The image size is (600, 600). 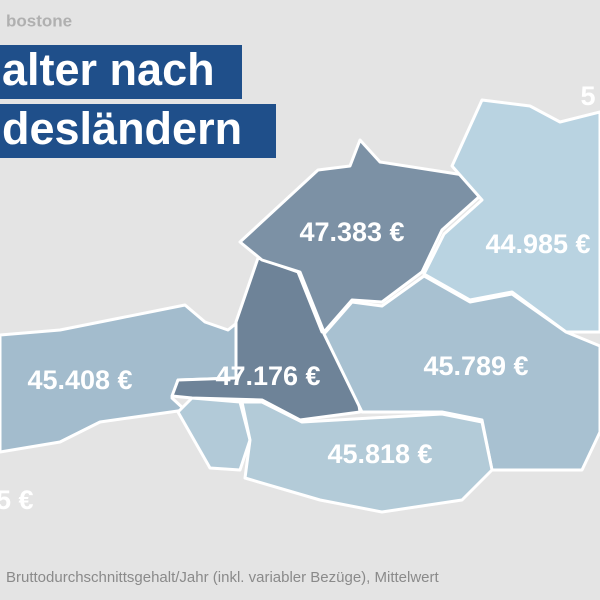 What do you see at coordinates (39, 20) in the screenshot?
I see `source: bostone` at bounding box center [39, 20].